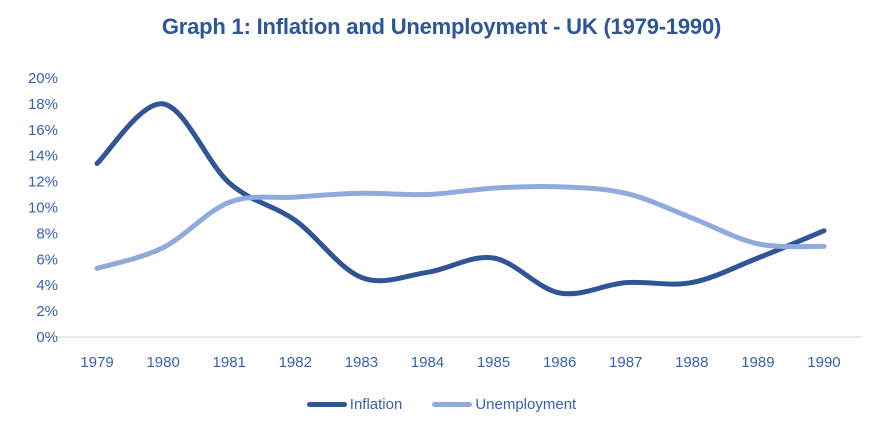  I want to click on x-tick-label: 1990, so click(823, 362).